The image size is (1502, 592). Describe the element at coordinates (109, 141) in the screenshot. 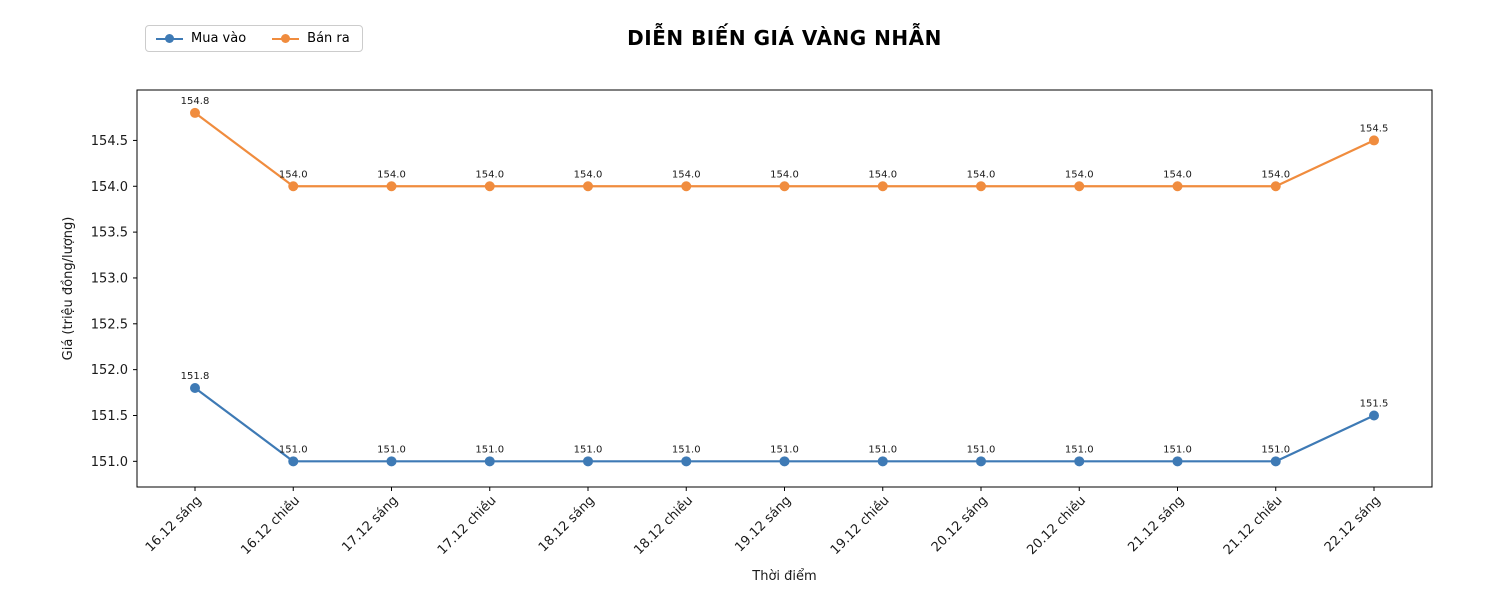

I see `y-tick-label: 154.5` at that location.